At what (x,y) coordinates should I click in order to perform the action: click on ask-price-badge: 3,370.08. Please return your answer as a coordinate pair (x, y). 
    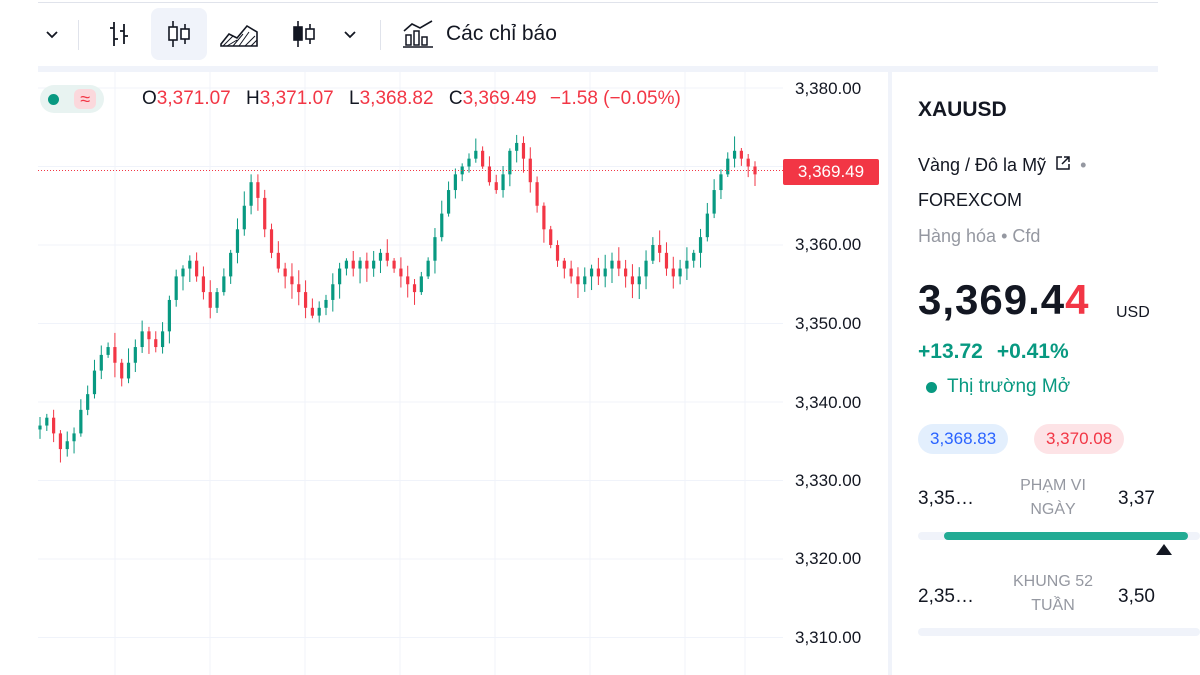
    Looking at the image, I should click on (1079, 439).